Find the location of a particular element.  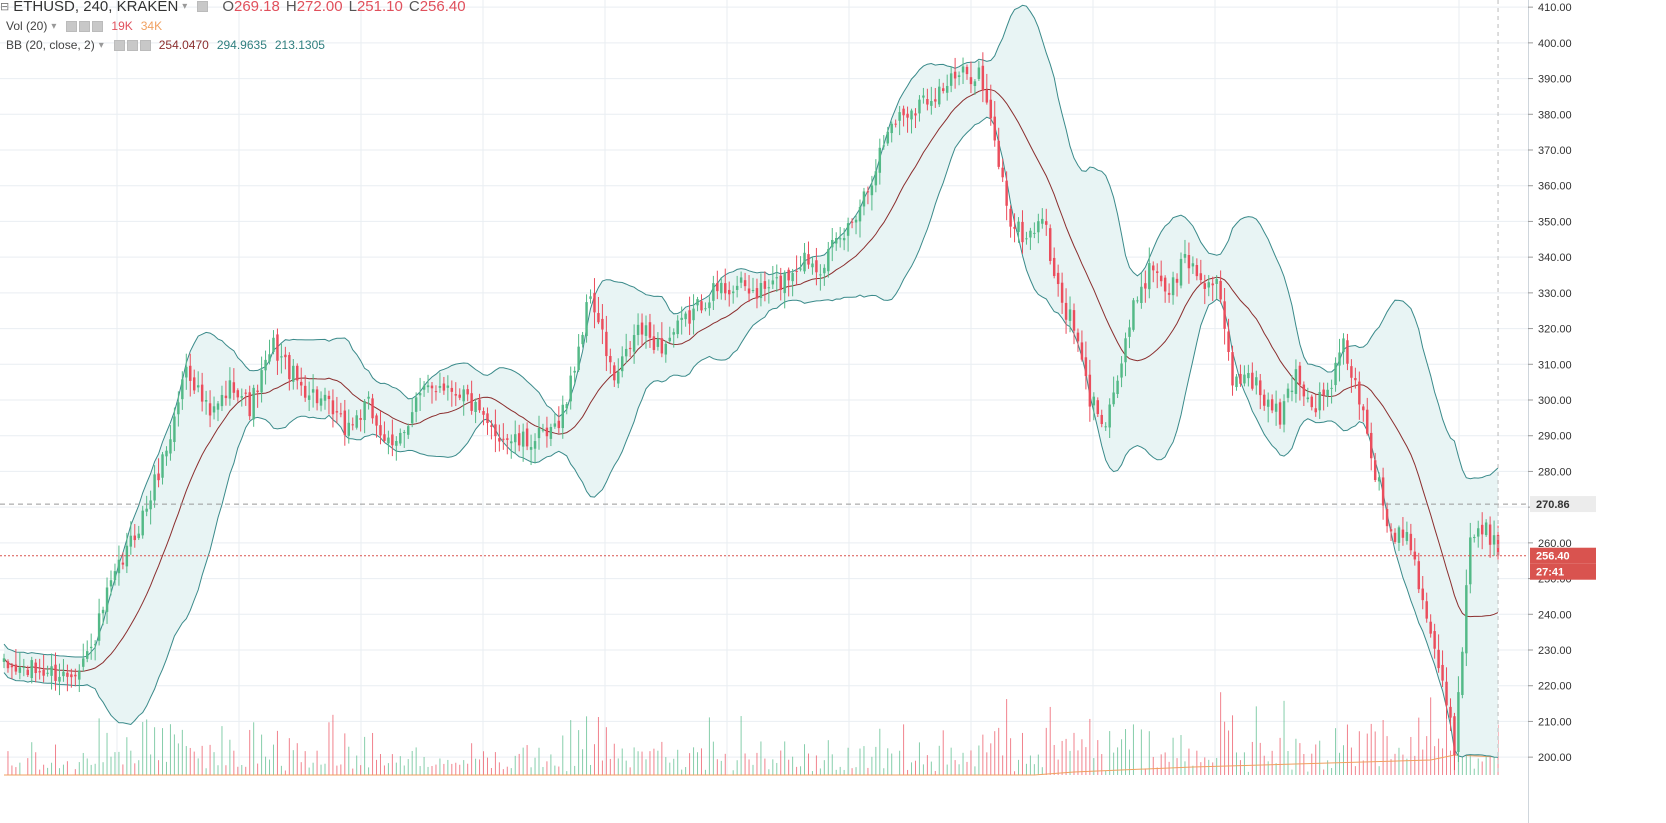

volume-value: 19K is located at coordinates (122, 26).